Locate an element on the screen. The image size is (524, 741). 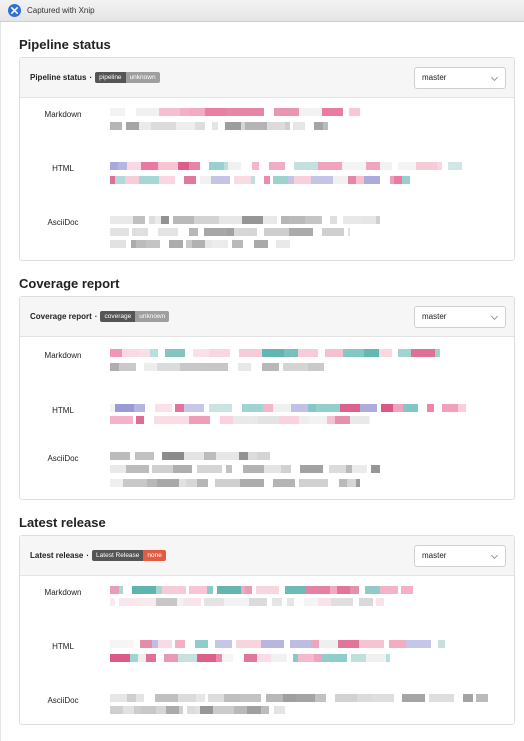
section-title: Latest release is located at coordinates (62, 522).